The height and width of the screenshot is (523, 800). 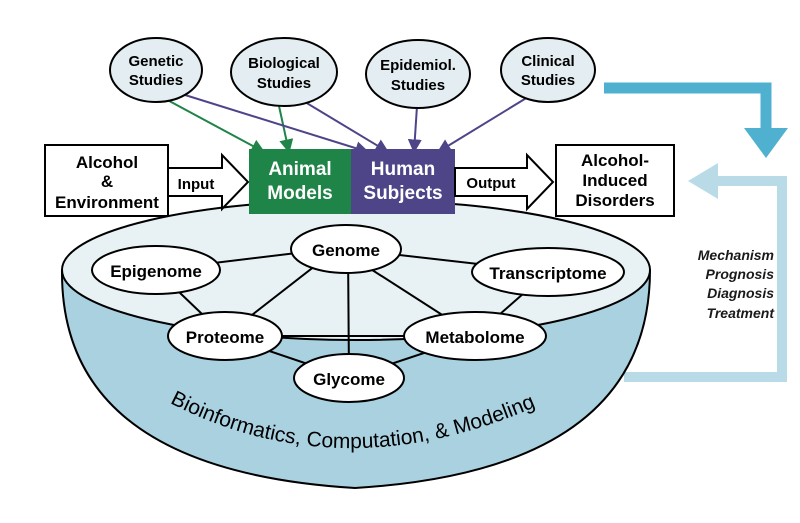 I want to click on input-box-line2: &, so click(x=107, y=181).